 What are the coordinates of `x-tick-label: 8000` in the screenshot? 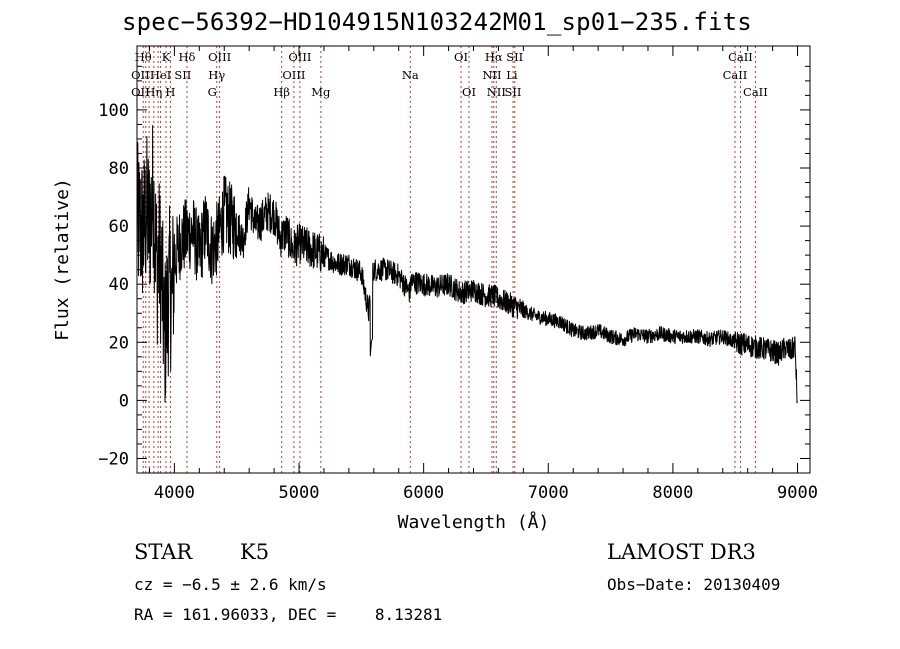 It's located at (672, 493).